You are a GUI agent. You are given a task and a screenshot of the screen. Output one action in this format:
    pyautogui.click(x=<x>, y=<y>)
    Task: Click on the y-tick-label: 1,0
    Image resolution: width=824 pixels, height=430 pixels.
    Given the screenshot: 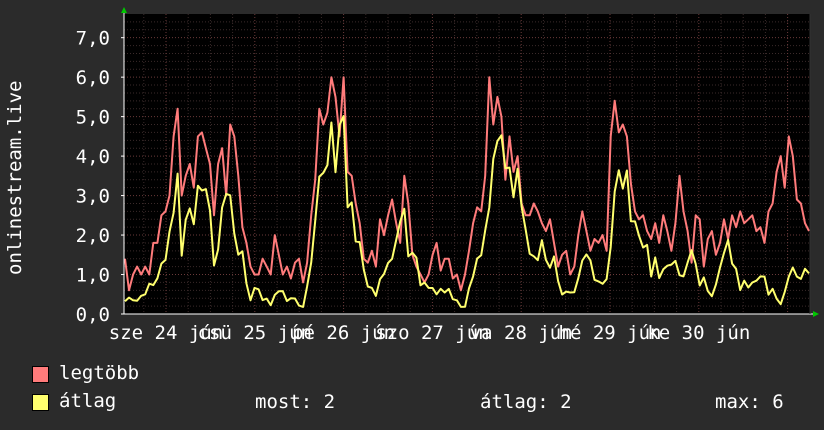 What is the action you would take?
    pyautogui.click(x=93, y=276)
    